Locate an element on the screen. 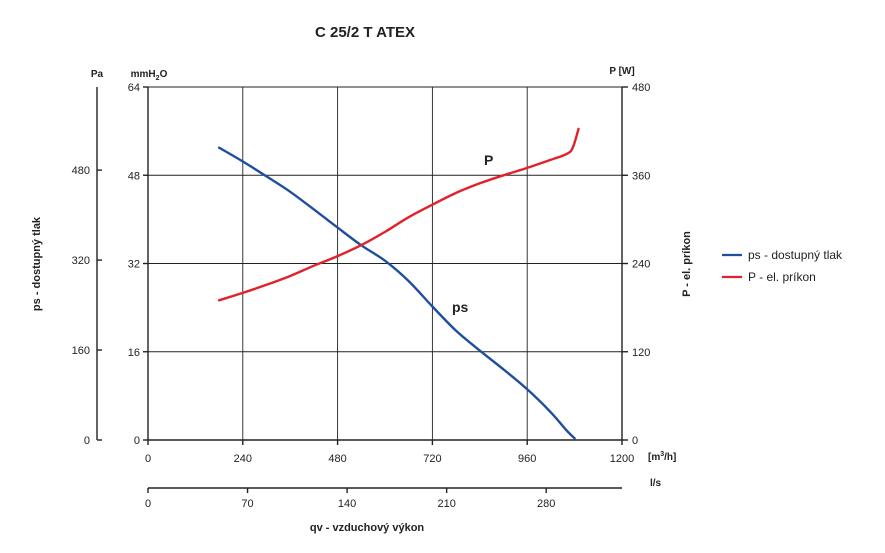 The image size is (885, 553). pa-ticks: 0 160 320 480 is located at coordinates (87, 306).